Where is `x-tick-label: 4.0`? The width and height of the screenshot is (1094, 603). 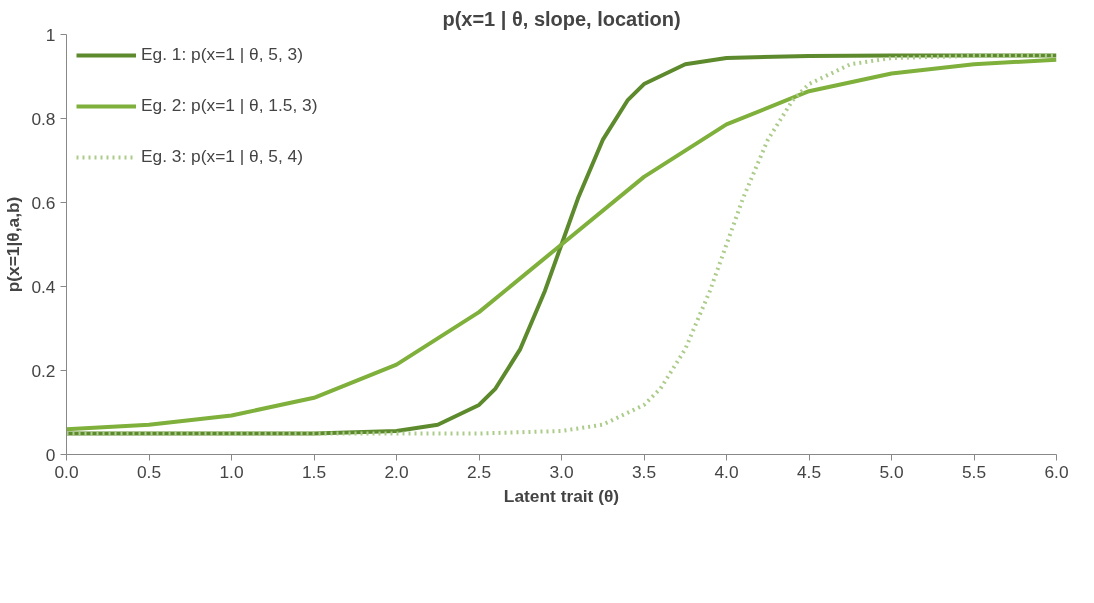 x-tick-label: 4.0 is located at coordinates (726, 471).